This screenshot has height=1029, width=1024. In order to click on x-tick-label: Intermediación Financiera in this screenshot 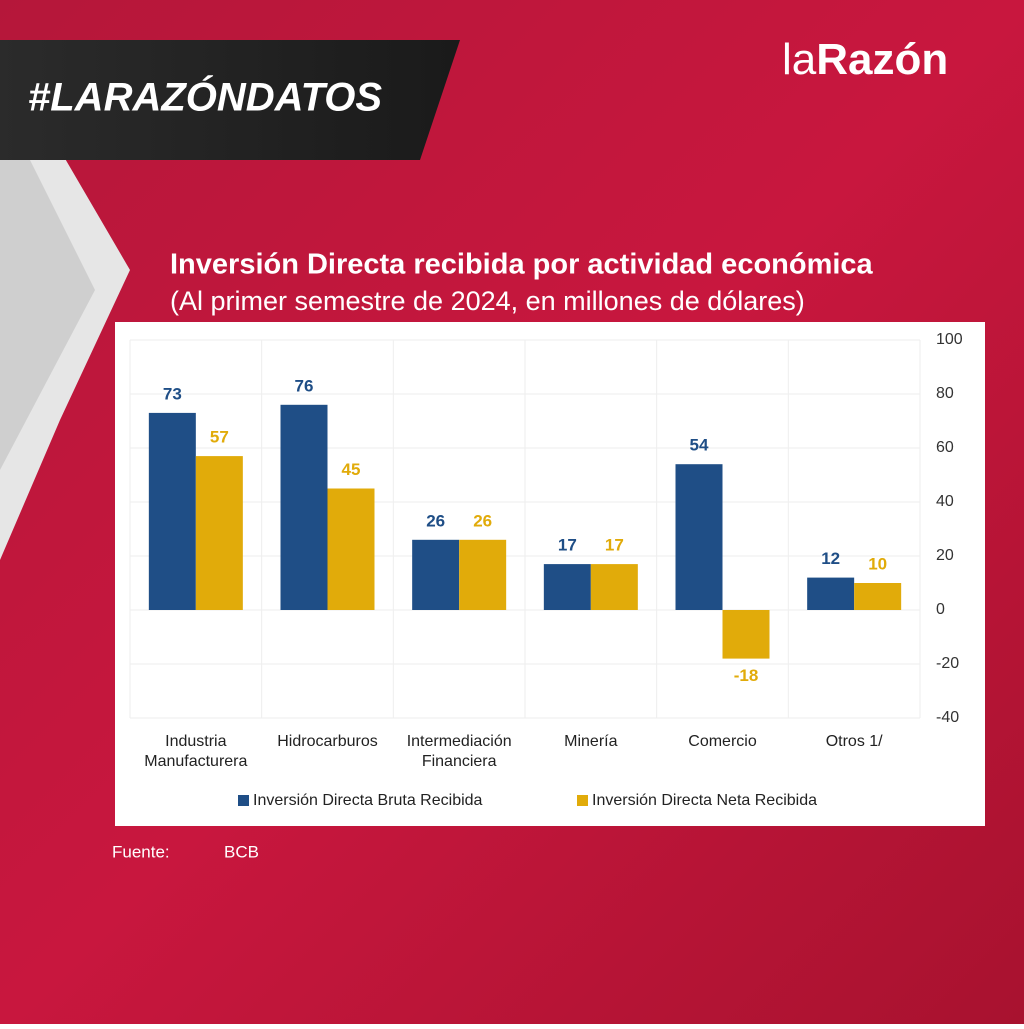, I will do `click(459, 751)`.